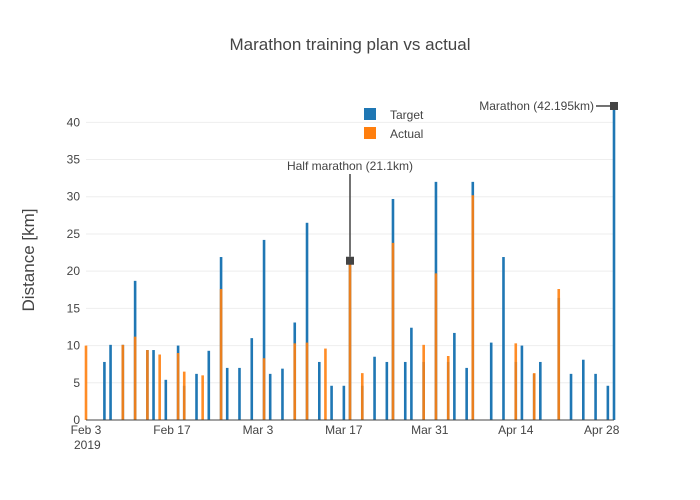  What do you see at coordinates (350, 44) in the screenshot?
I see `chart-title: Marathon training plan vs actual` at bounding box center [350, 44].